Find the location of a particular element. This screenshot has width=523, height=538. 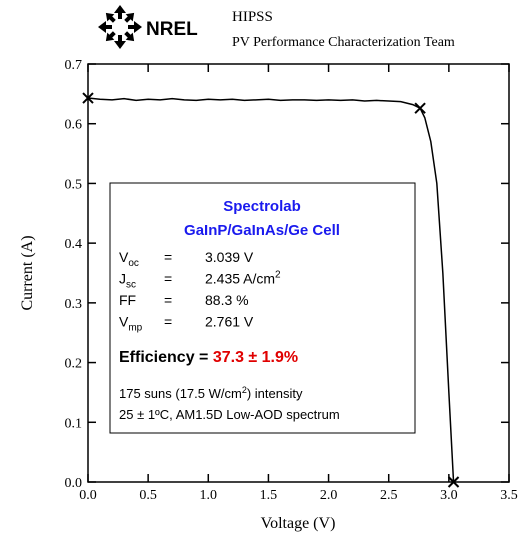

param-symbol: Jsc is located at coordinates (127, 281).